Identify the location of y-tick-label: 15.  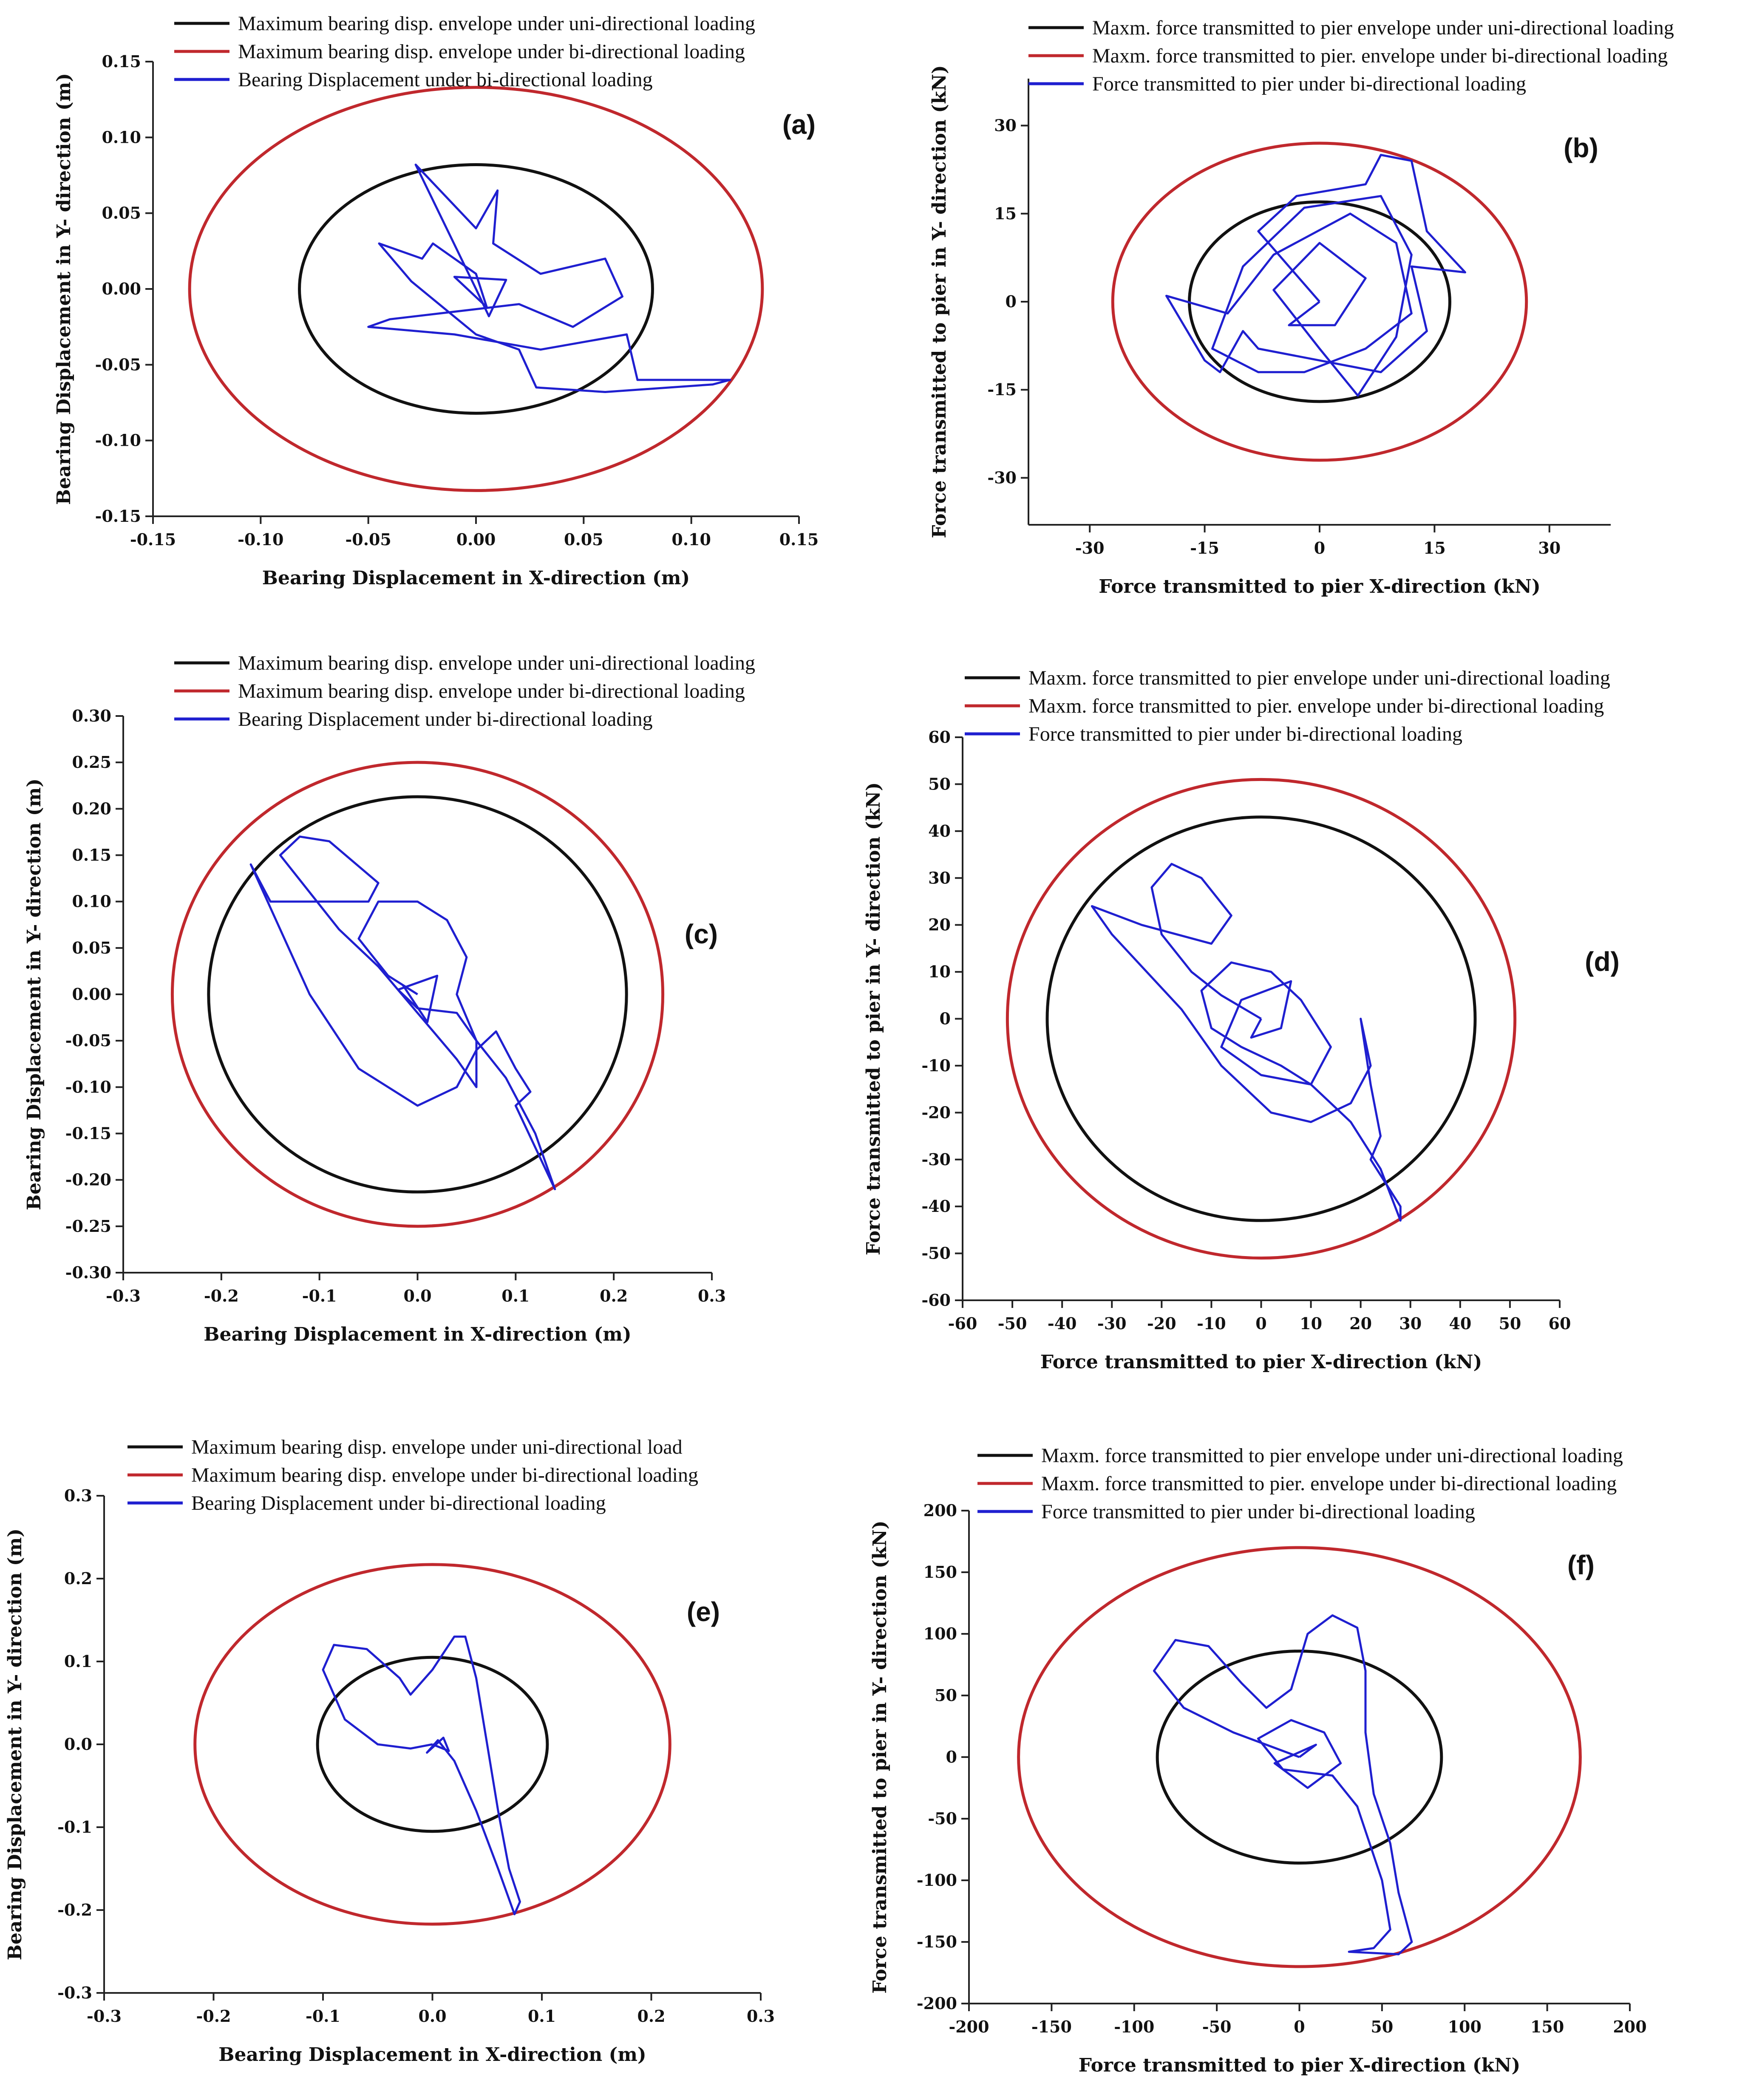
(1005, 214).